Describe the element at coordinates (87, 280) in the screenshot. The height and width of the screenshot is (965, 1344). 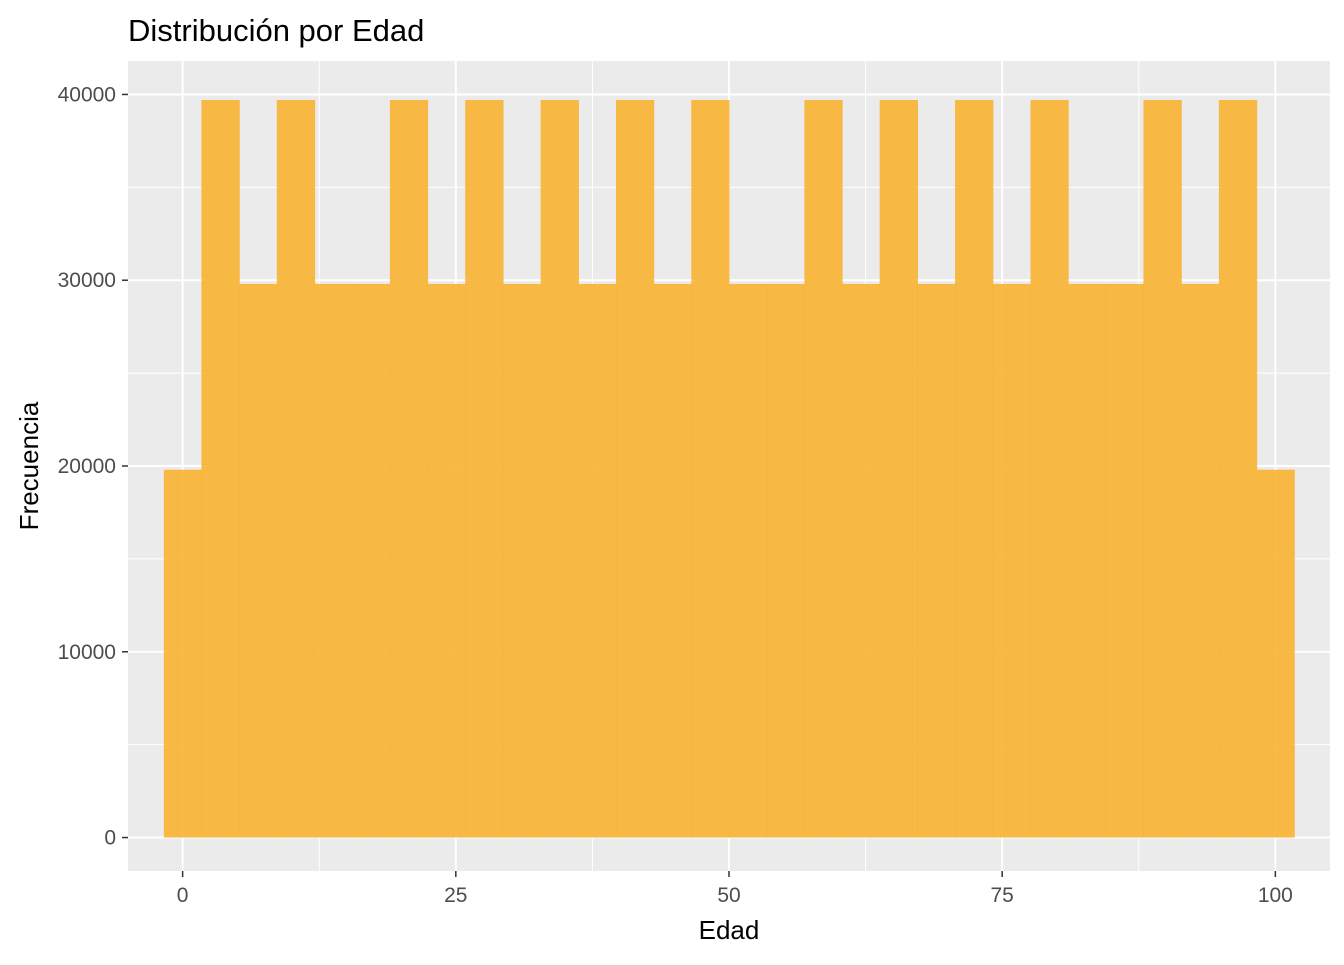
I see `y-tick-label: 30000` at that location.